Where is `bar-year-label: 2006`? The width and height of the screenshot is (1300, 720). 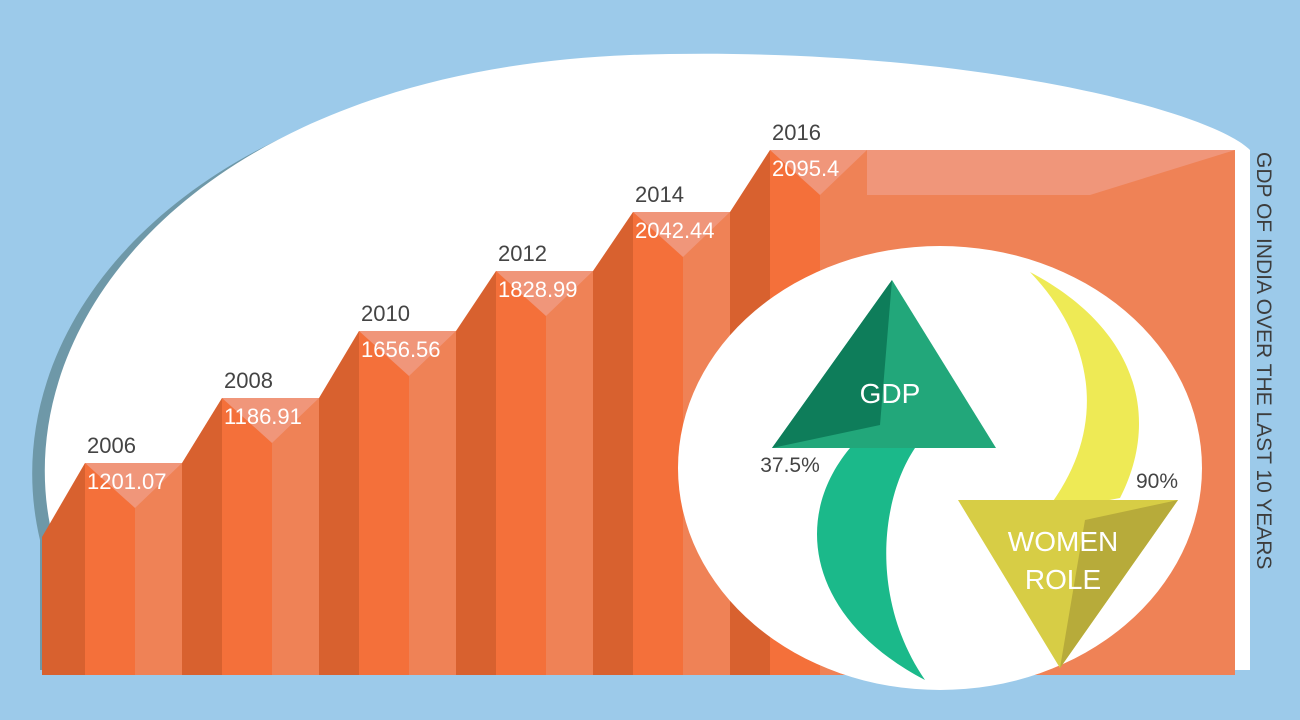 bar-year-label: 2006 is located at coordinates (111, 445).